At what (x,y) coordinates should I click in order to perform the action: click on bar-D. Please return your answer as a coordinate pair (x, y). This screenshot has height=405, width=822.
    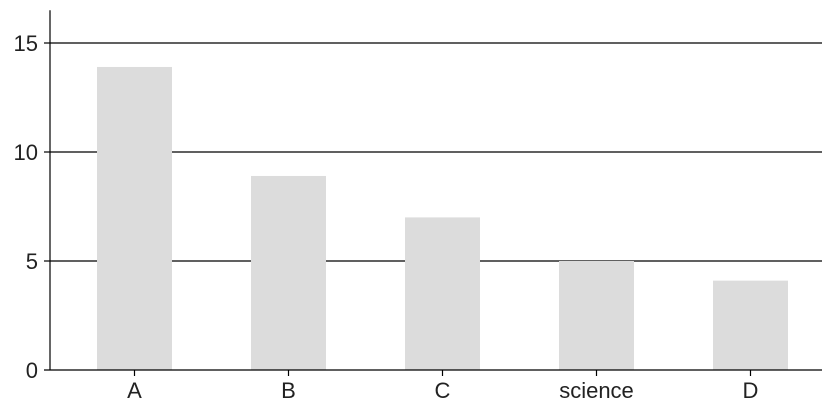
    Looking at the image, I should click on (750, 325).